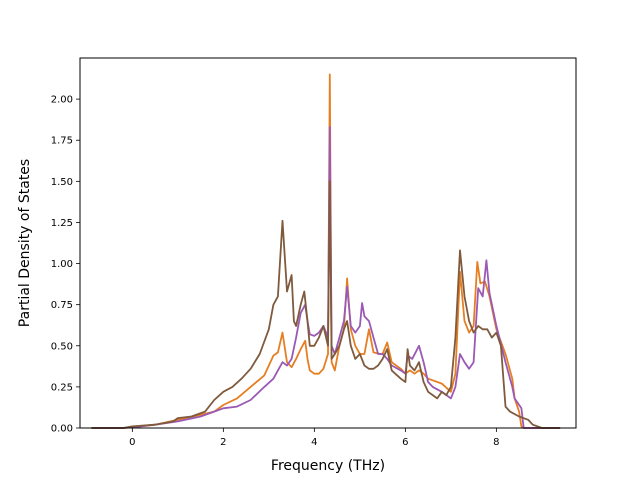 The height and width of the screenshot is (480, 640). I want to click on y-tick-label: 0.50, so click(62, 346).